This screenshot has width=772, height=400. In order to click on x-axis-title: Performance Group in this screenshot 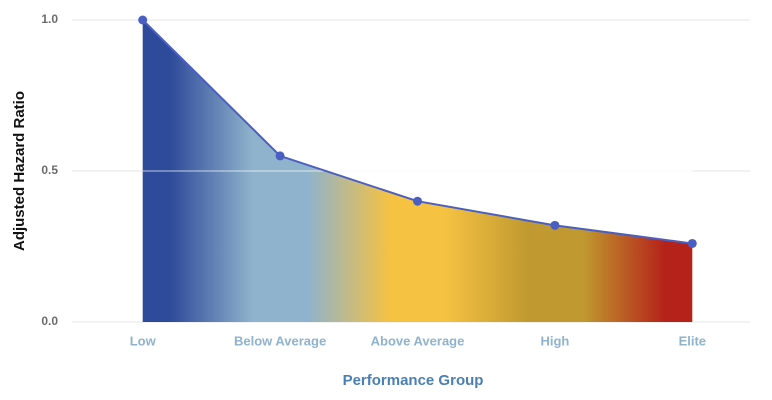, I will do `click(413, 380)`.